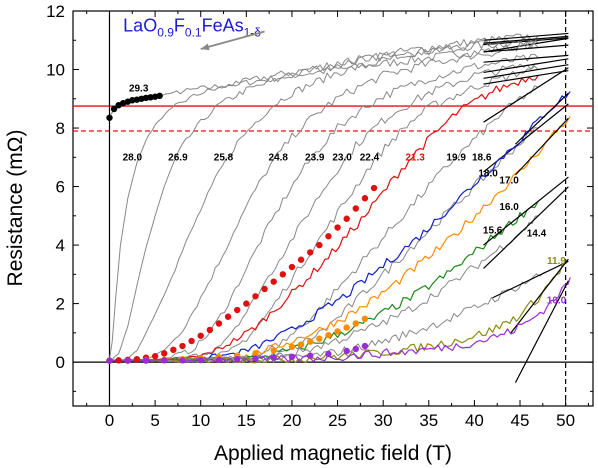 The width and height of the screenshot is (598, 468). I want to click on formula-part-3: 0.1, so click(193, 32).